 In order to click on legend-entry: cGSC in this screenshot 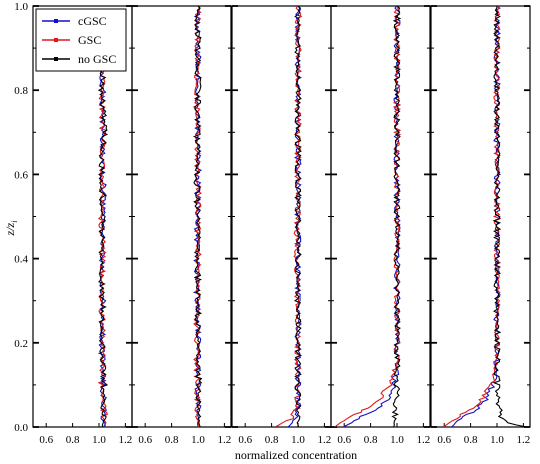, I will do `click(74, 21)`.